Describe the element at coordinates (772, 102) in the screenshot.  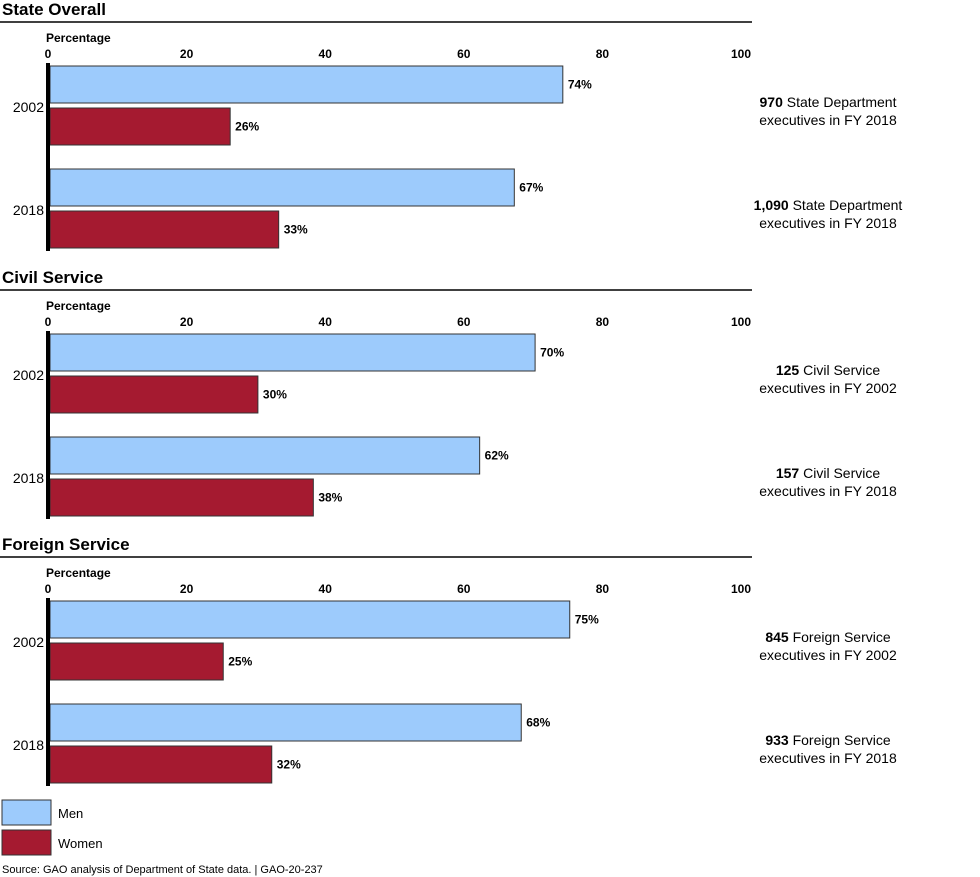
I see `note-number: 970` at that location.